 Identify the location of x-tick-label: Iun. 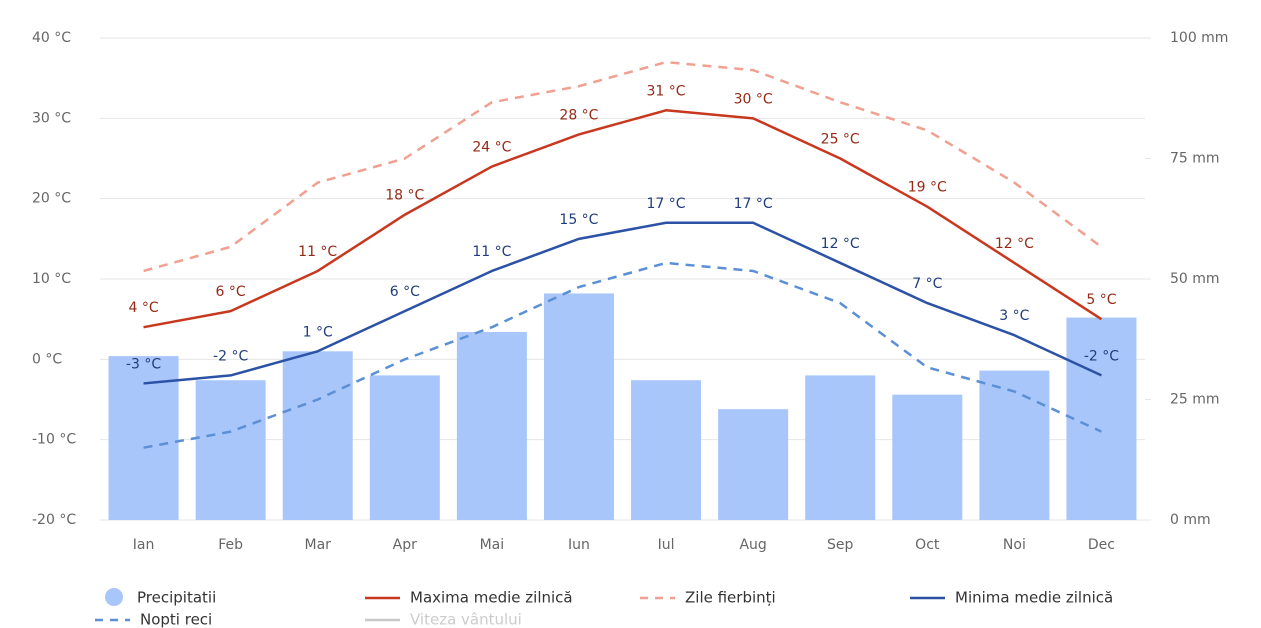
(579, 545).